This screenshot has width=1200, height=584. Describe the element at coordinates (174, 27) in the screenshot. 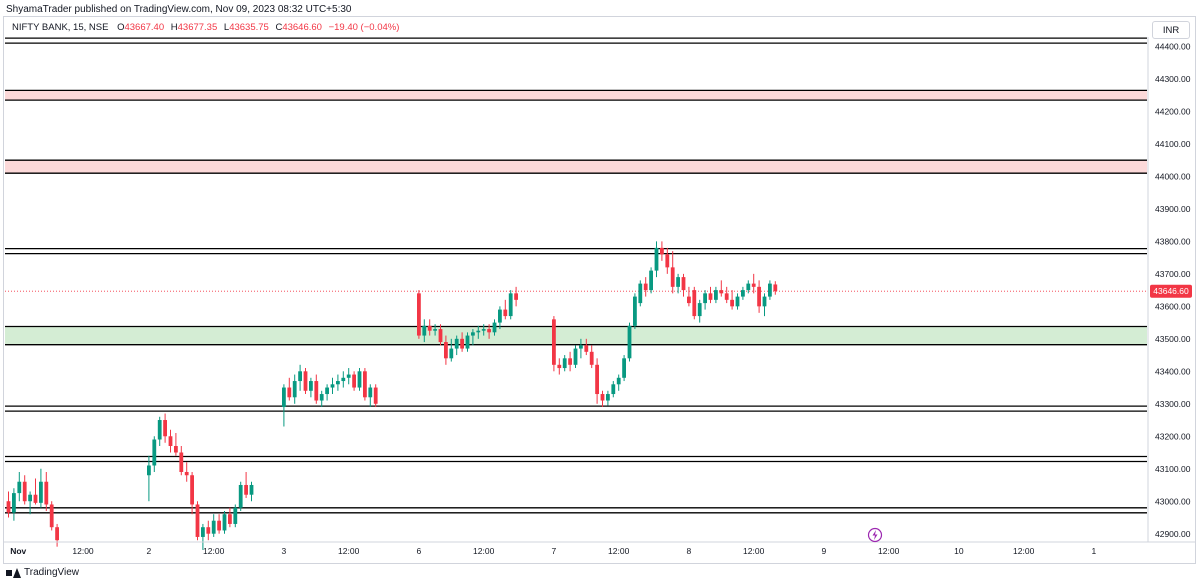

I see `high-label: H` at that location.